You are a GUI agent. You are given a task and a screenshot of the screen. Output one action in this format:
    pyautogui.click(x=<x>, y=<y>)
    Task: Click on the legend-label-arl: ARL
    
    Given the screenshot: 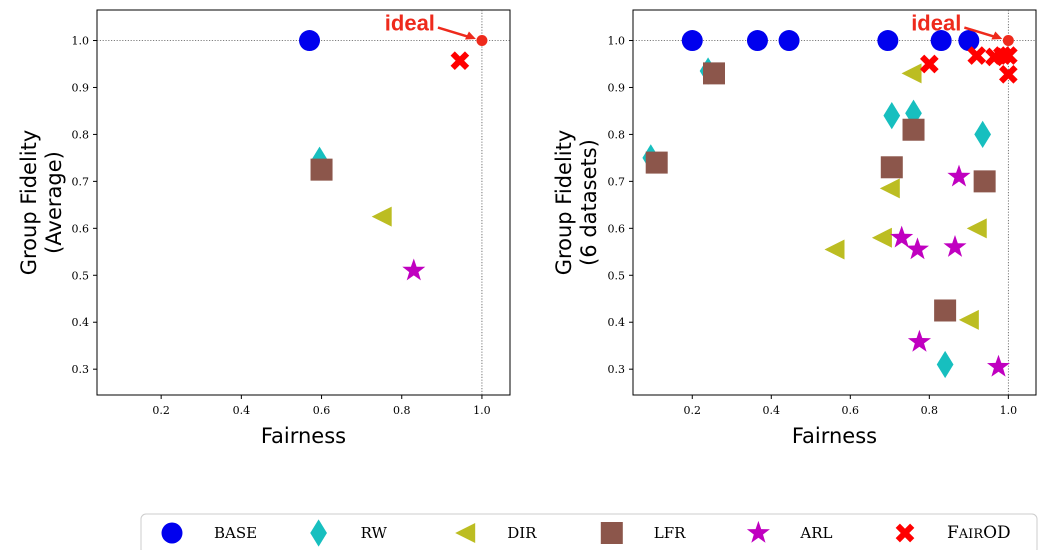 What is the action you would take?
    pyautogui.click(x=815, y=533)
    